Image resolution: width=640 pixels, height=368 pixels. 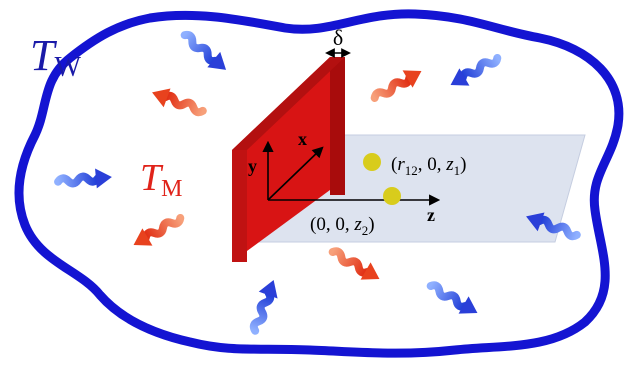 What do you see at coordinates (239, 206) in the screenshot?
I see `plate-edge` at bounding box center [239, 206].